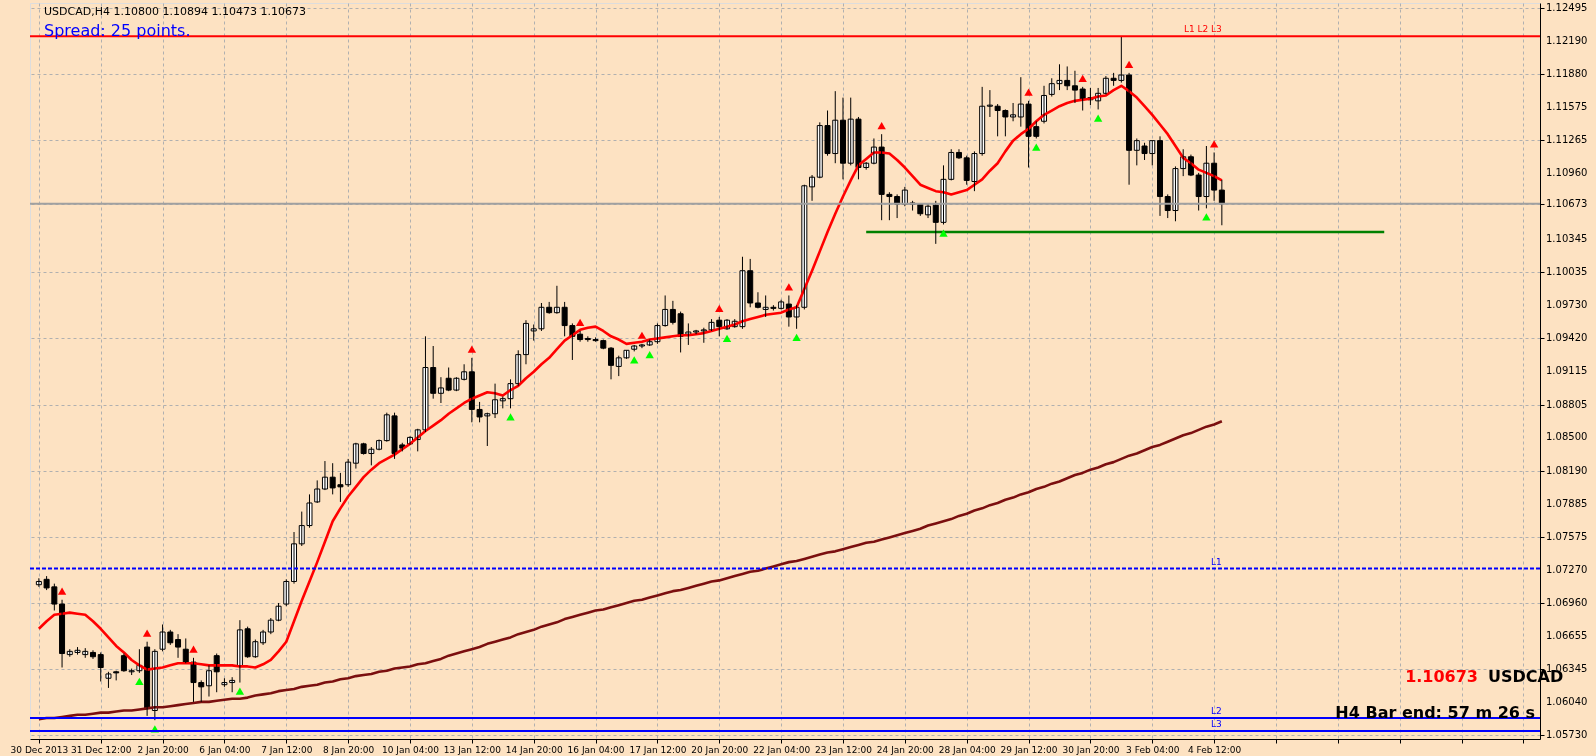 The width and height of the screenshot is (1596, 756). Describe the element at coordinates (1435, 712) in the screenshot. I see `annotation: H4 Bar end: 57 m 26 s` at that location.